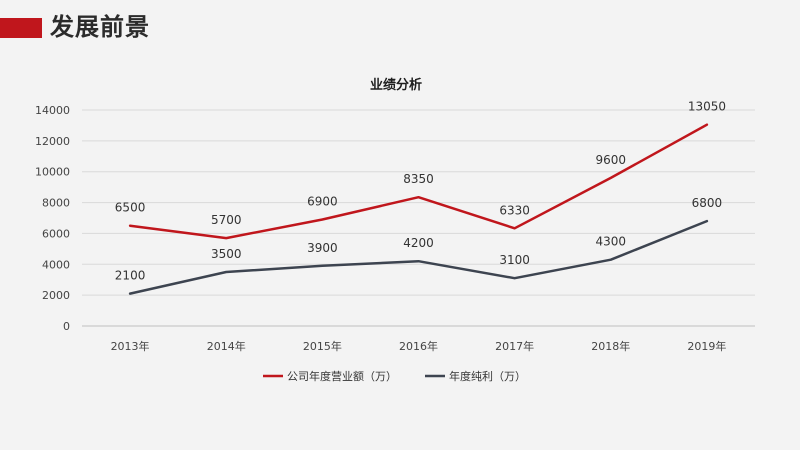 The width and height of the screenshot is (800, 450). I want to click on legend: 公司年度营业额（万） 年度纯利（万）, so click(394, 376).